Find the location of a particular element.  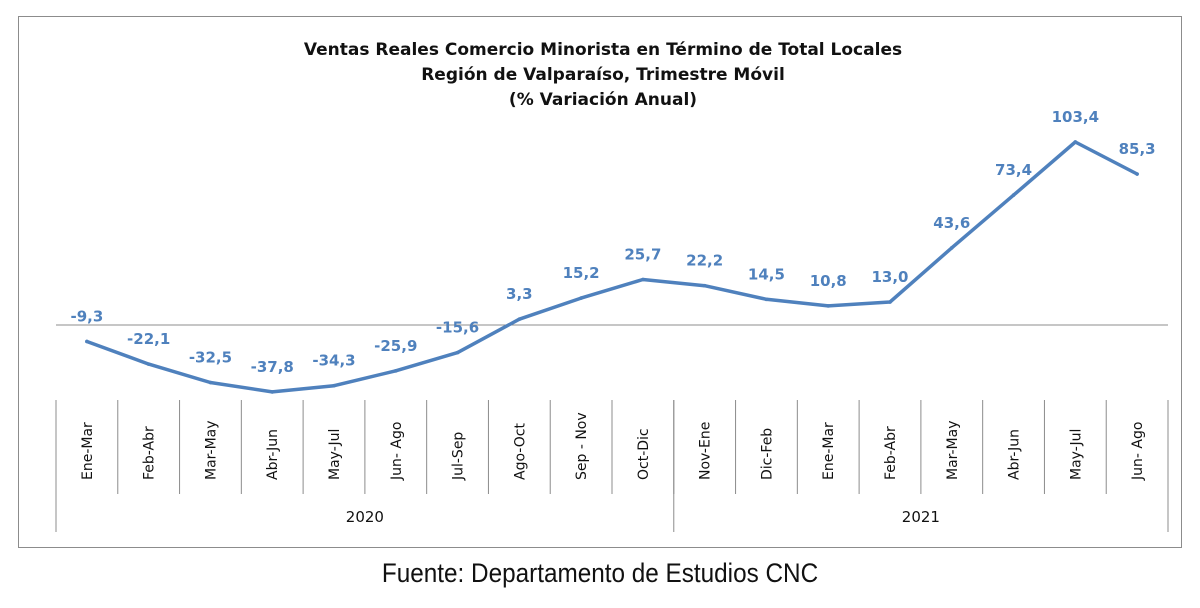

data-label: 13,0 is located at coordinates (889, 277).